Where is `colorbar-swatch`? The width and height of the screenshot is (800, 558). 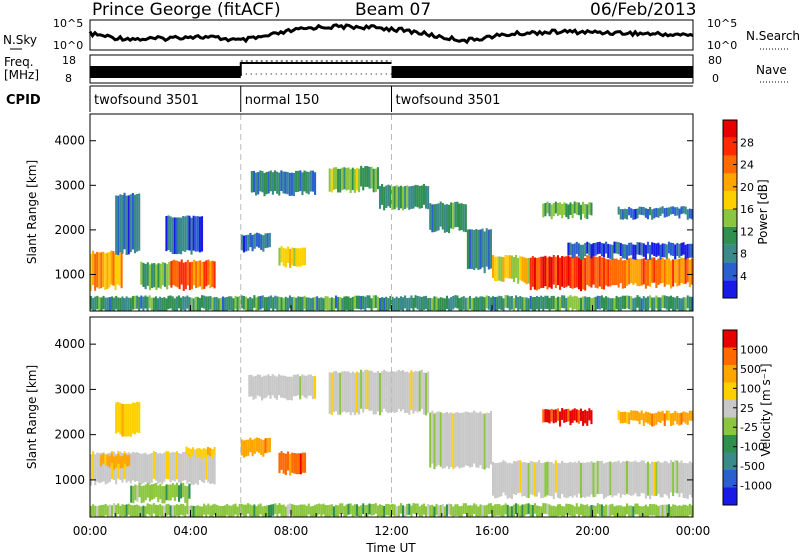
colorbar-swatch is located at coordinates (730, 496).